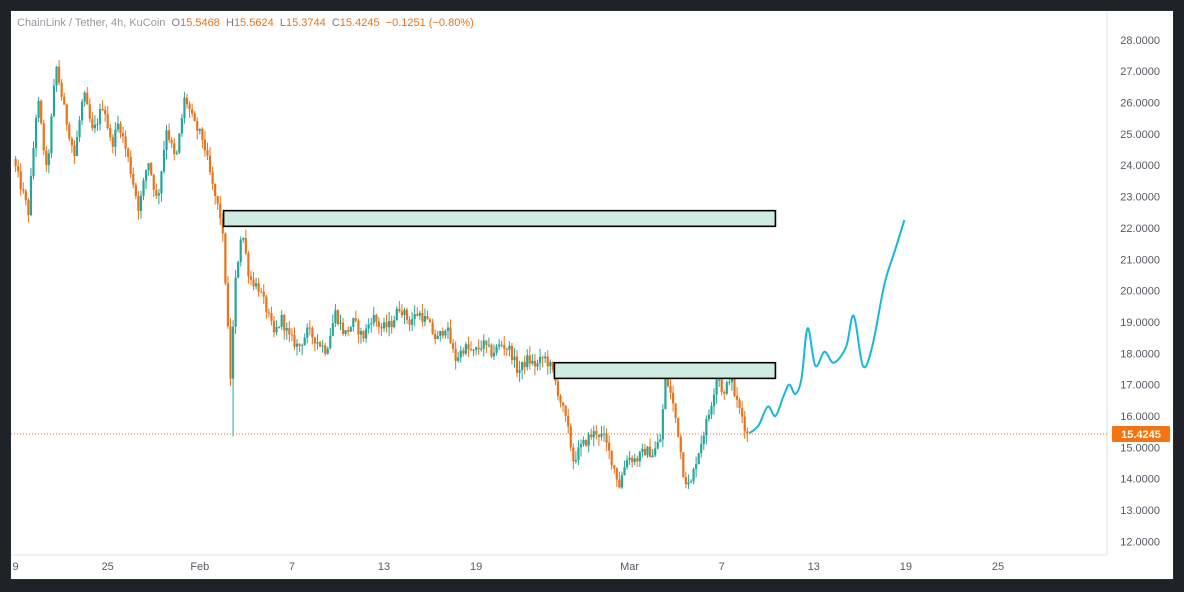 The image size is (1184, 592). What do you see at coordinates (814, 567) in the screenshot?
I see `x-tick-label: 13` at bounding box center [814, 567].